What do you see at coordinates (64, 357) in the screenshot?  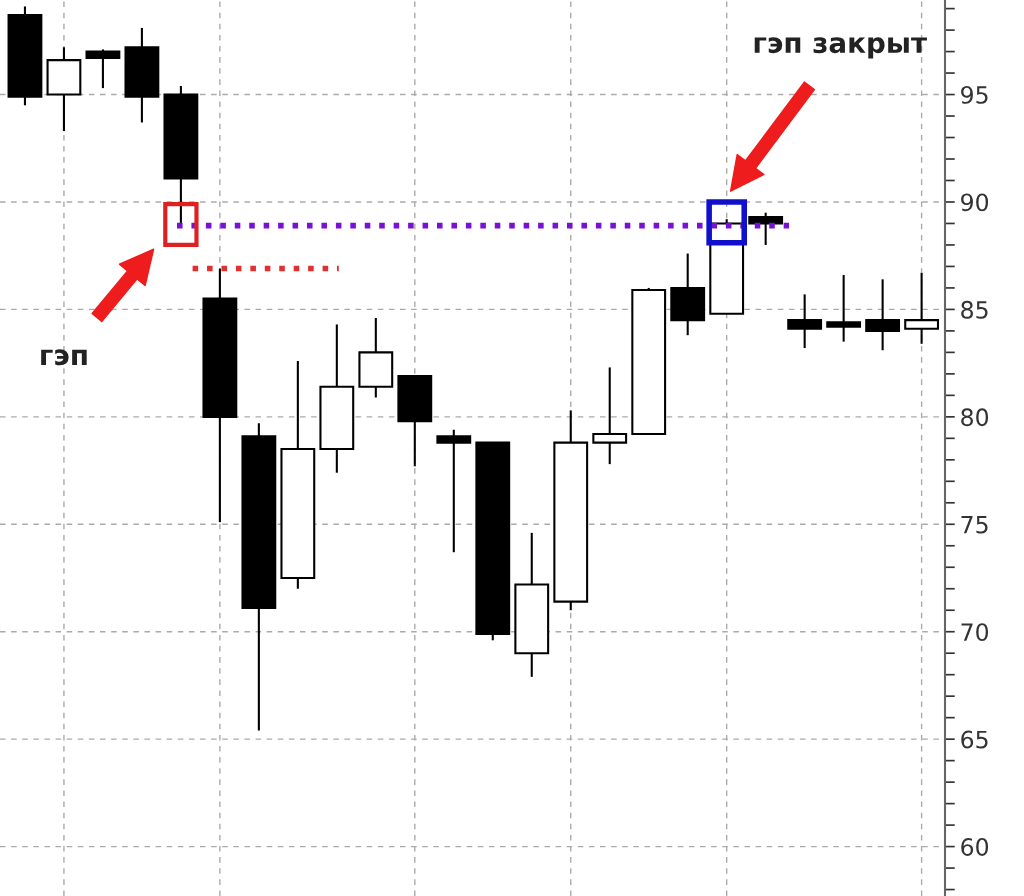 I see `annotation: гэп` at bounding box center [64, 357].